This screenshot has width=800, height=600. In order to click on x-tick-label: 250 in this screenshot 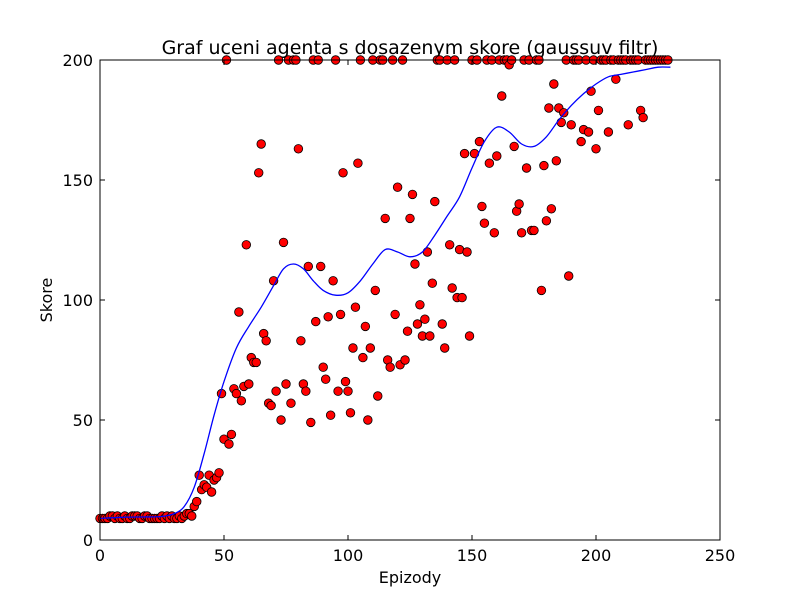, I will do `click(720, 555)`.